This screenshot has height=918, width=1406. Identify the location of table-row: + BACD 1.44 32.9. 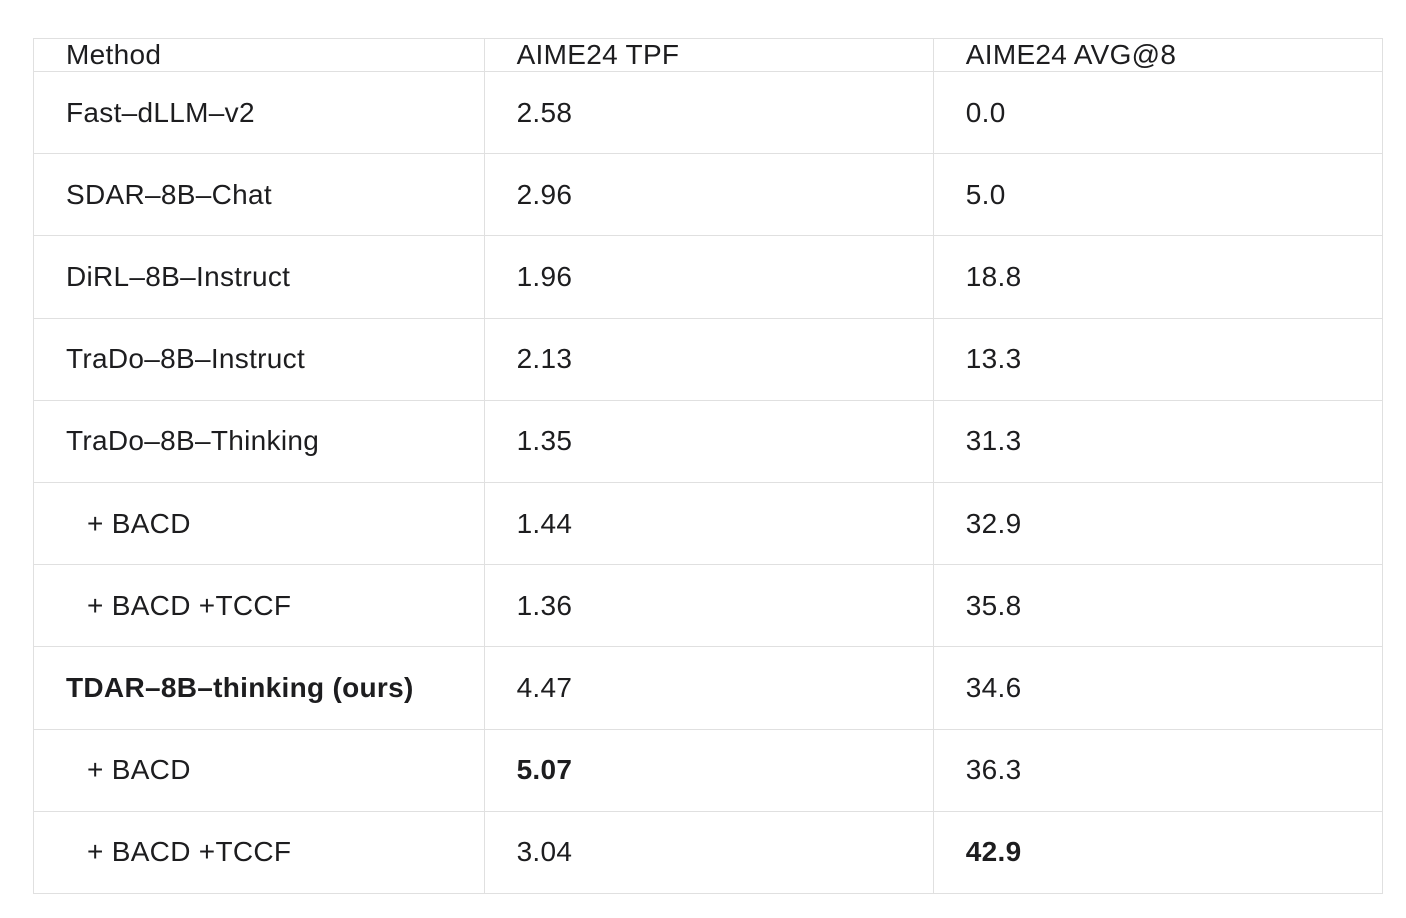
(708, 523).